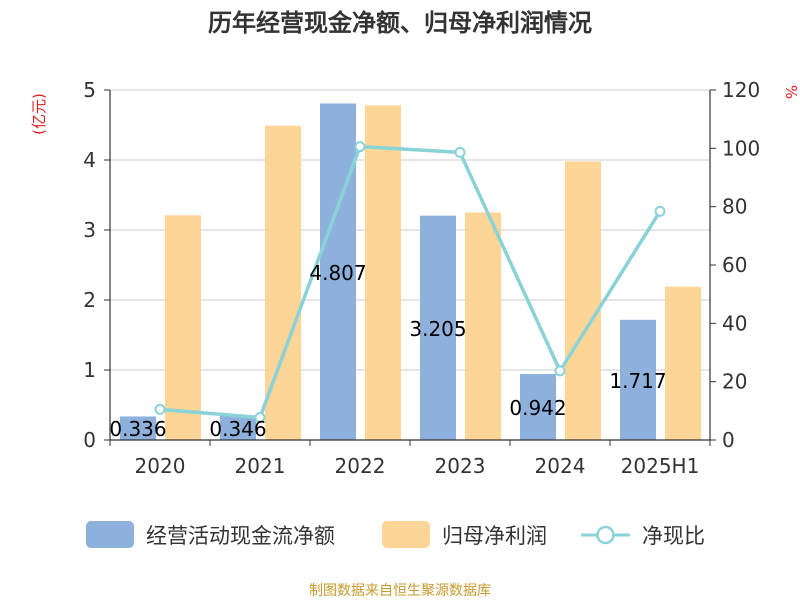  I want to click on data-label-cash-flow: 3.205, so click(437, 329).